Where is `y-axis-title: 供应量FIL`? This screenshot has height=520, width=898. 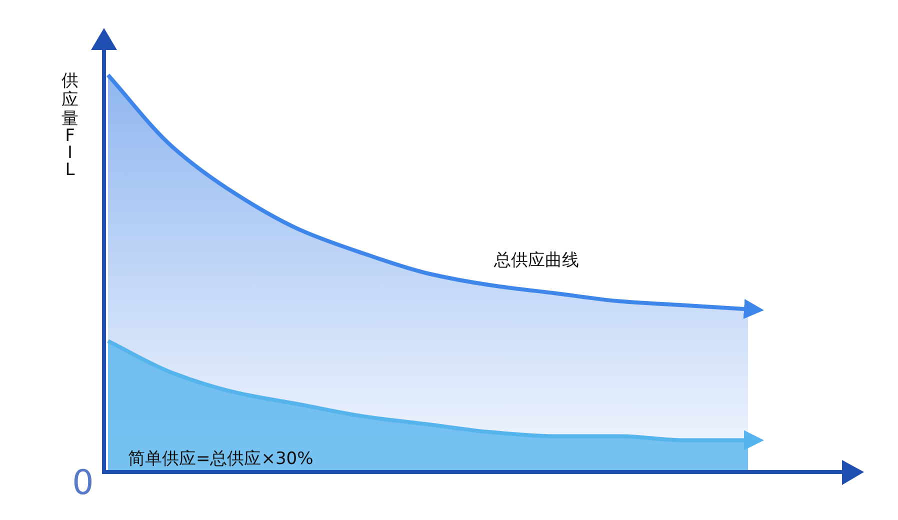 y-axis-title: 供应量FIL is located at coordinates (70, 125).